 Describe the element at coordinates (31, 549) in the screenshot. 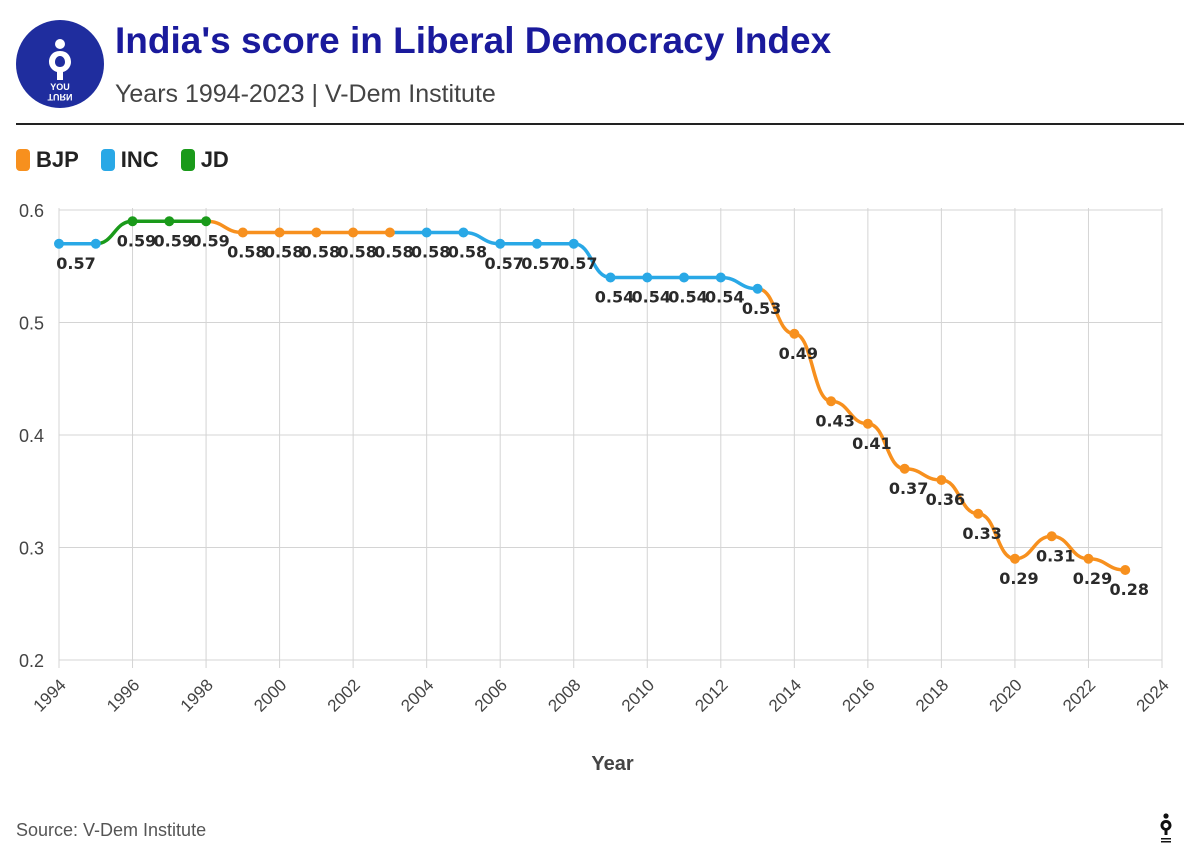

I see `y-tick-label: 0.3` at that location.